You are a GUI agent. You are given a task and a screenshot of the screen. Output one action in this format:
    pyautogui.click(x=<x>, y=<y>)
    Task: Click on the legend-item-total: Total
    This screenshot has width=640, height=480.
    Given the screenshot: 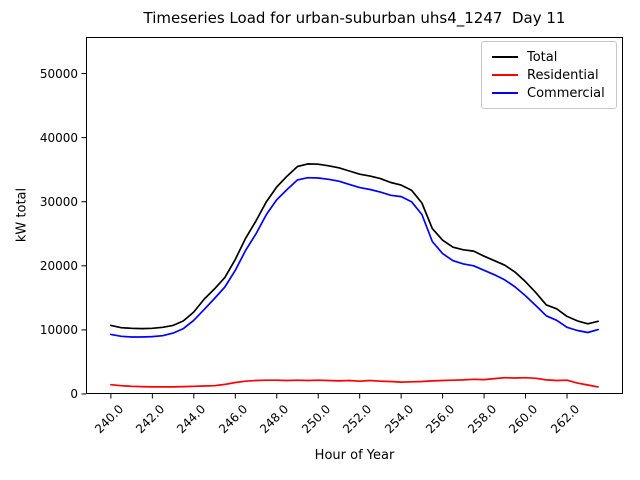 What is the action you would take?
    pyautogui.click(x=550, y=57)
    